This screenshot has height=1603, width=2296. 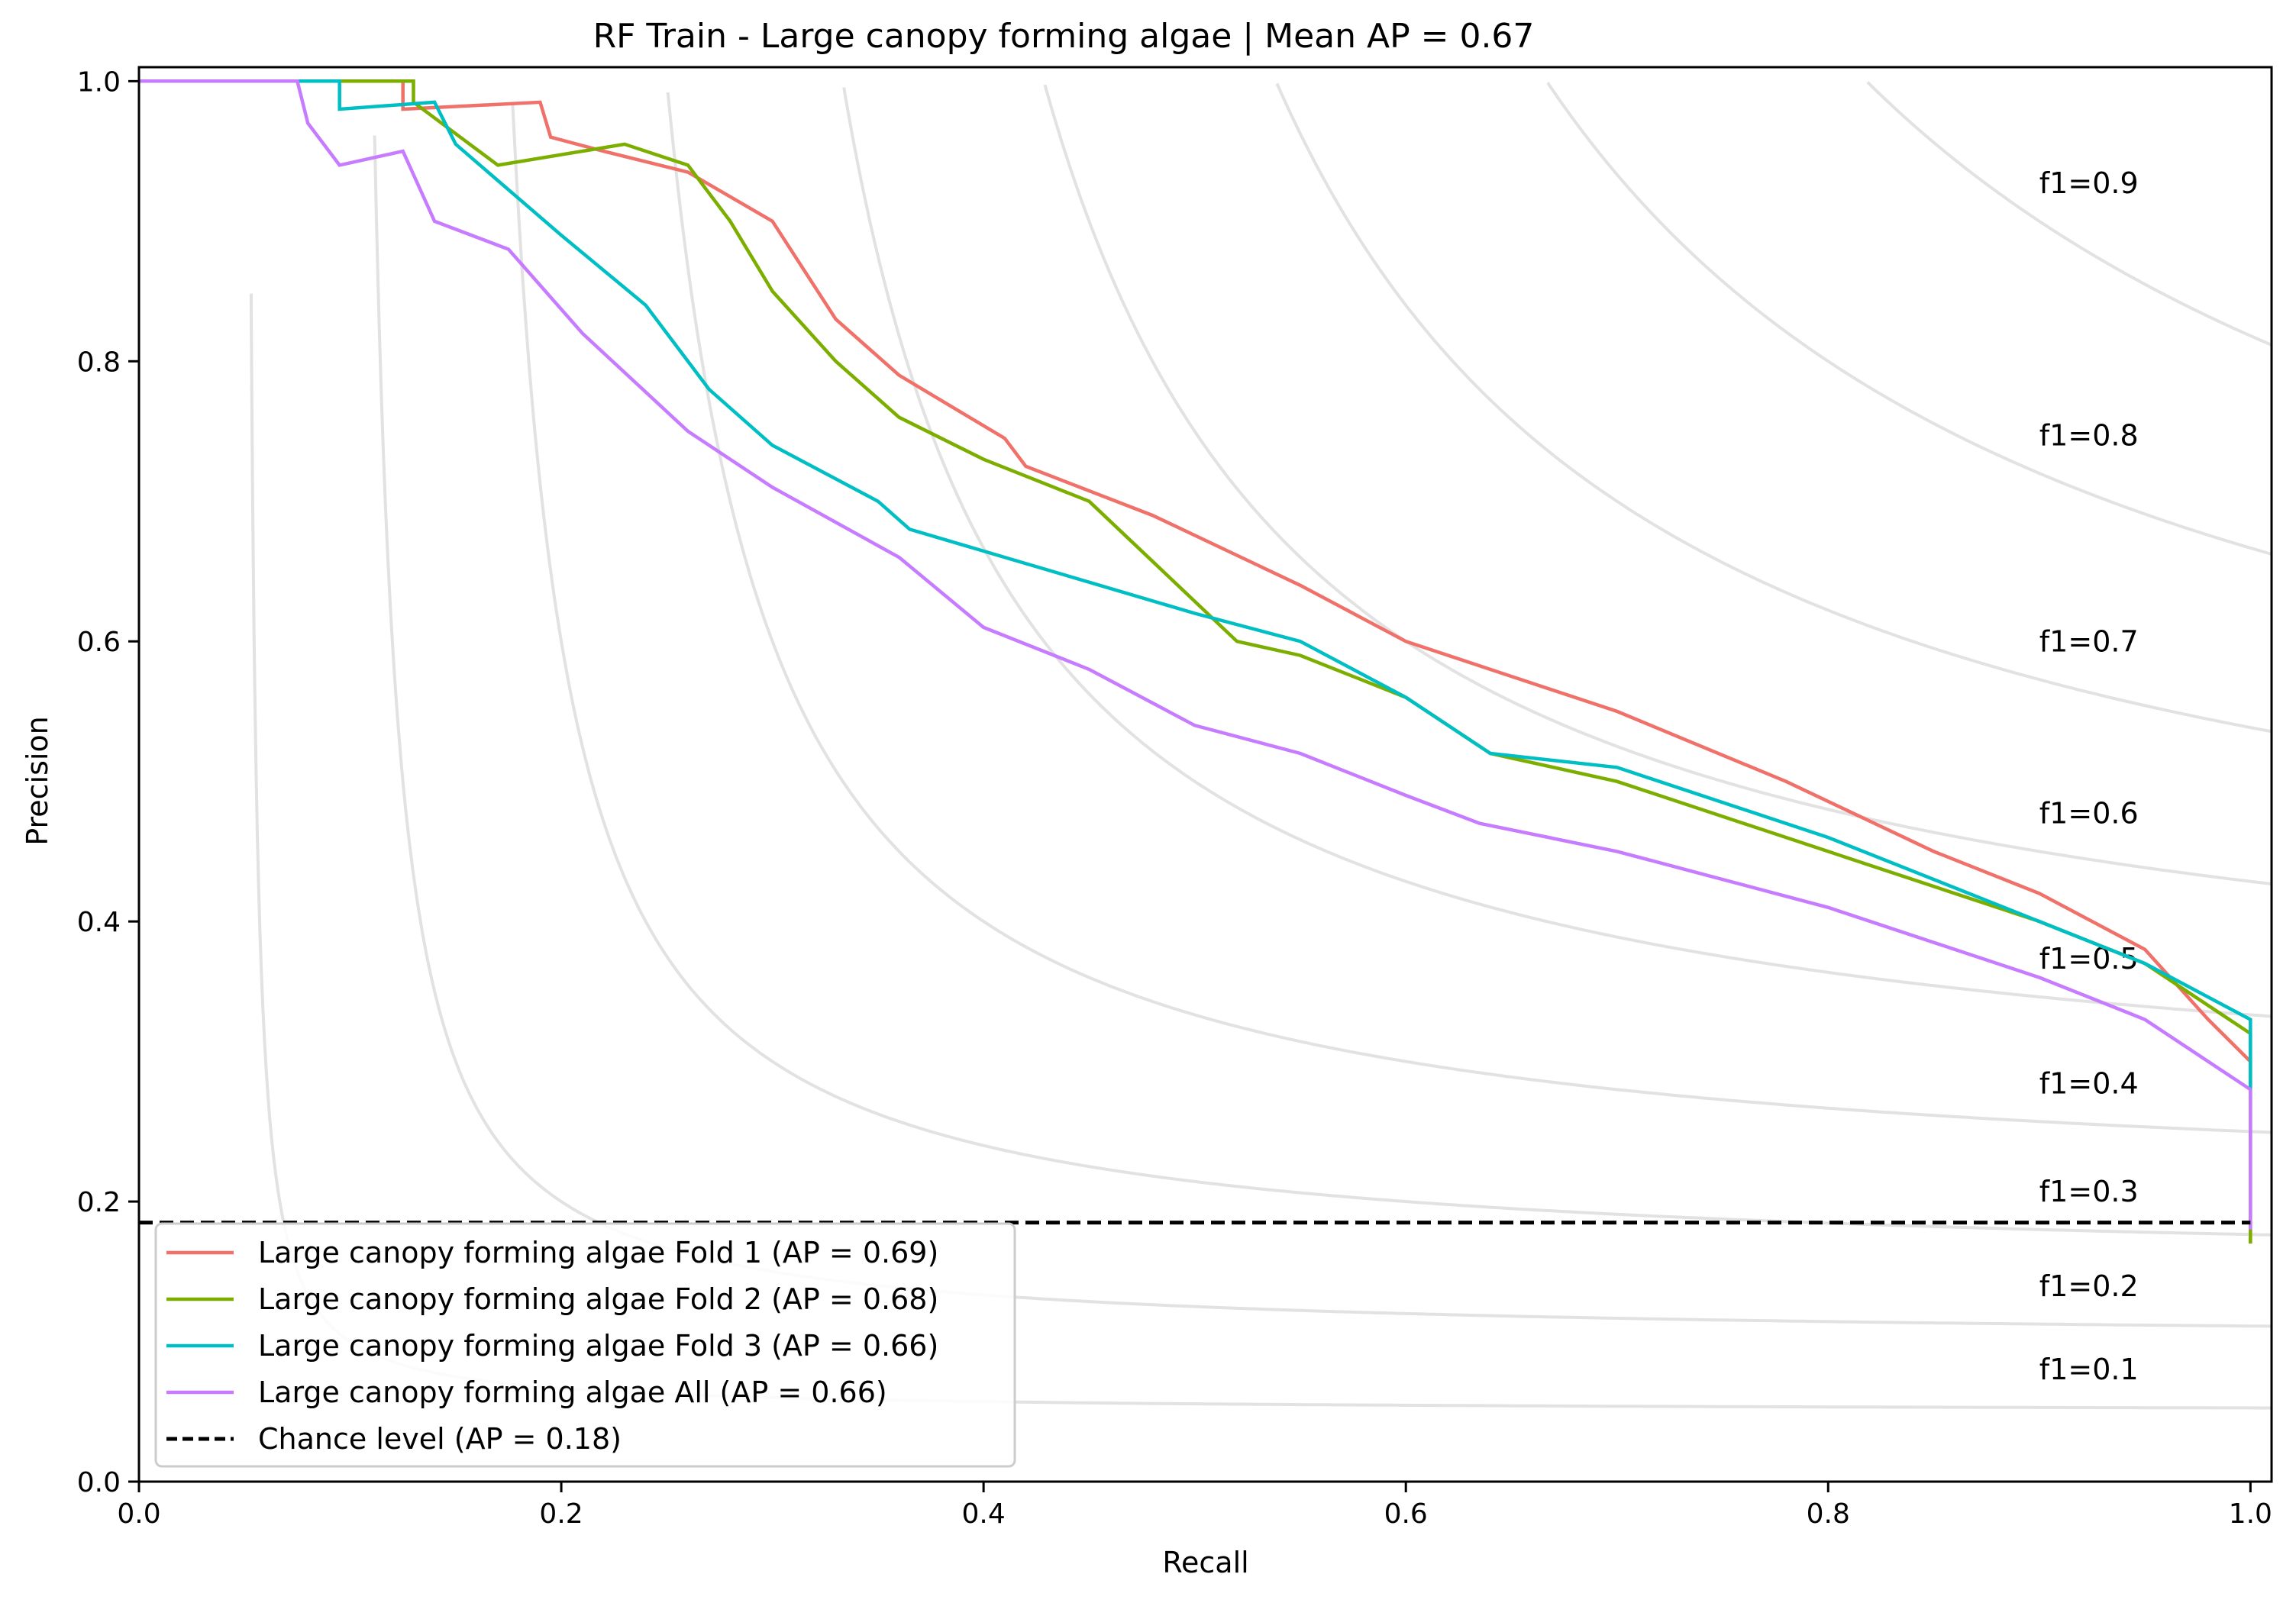 What do you see at coordinates (1205, 1562) in the screenshot?
I see `x-axis-label: Recall` at bounding box center [1205, 1562].